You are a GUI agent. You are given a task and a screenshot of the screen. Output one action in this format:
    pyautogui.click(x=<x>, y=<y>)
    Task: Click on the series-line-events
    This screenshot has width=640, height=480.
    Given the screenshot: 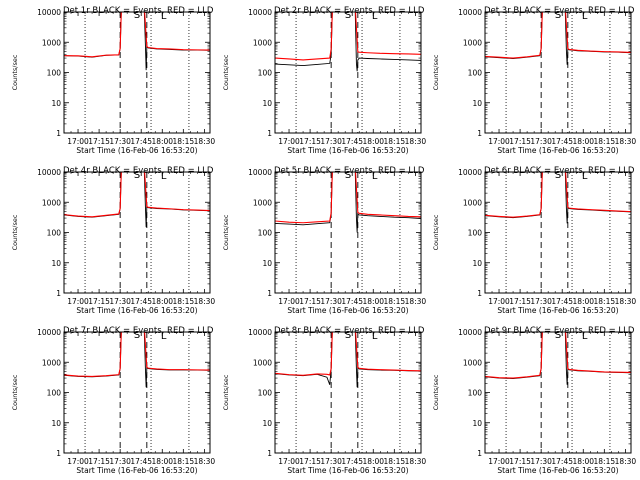 What is the action you would take?
    pyautogui.click(x=348, y=42)
    